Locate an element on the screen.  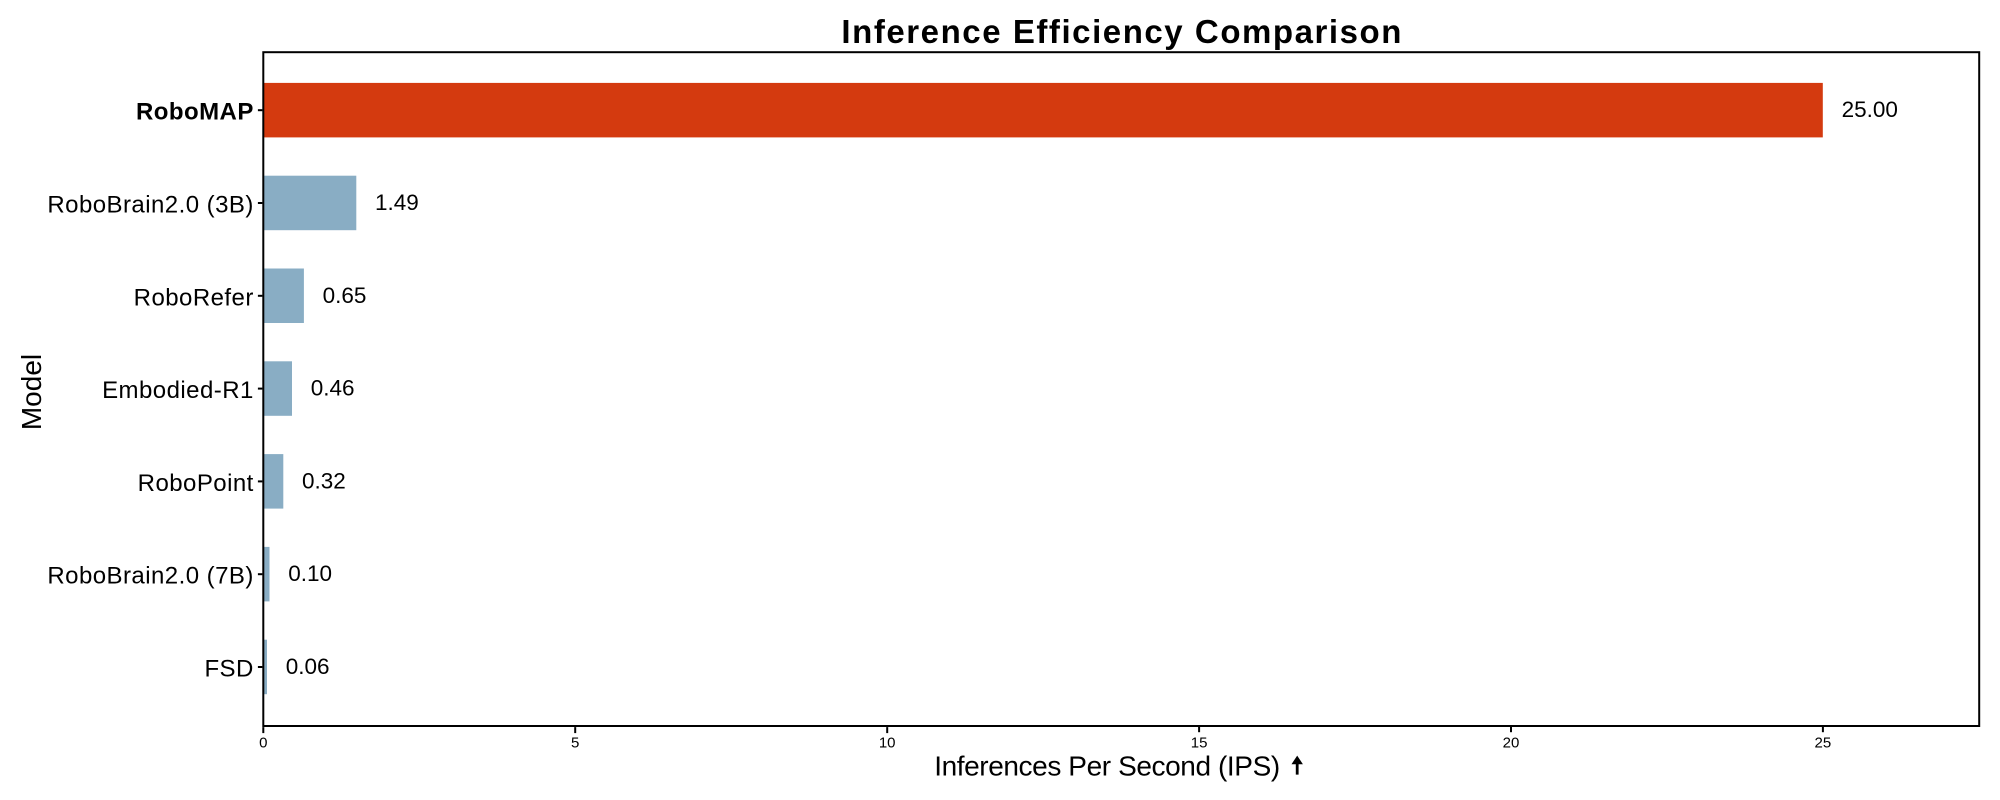
svg-text: 5 is located at coordinates (575, 743).